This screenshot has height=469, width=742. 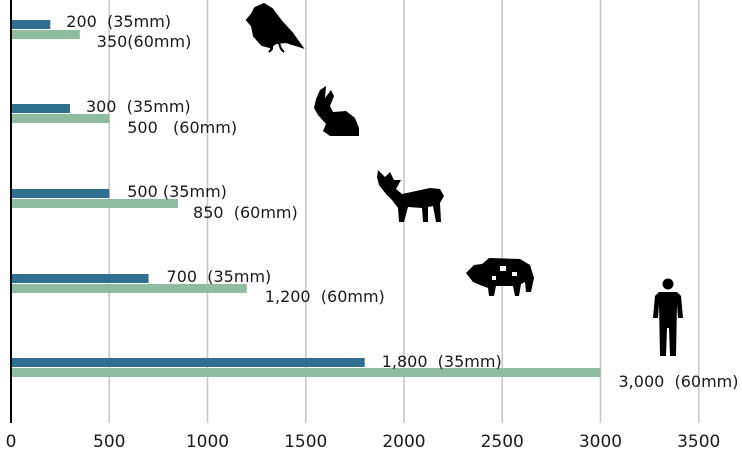 What do you see at coordinates (60, 118) in the screenshot?
I see `bar-60mm-rabbit` at bounding box center [60, 118].